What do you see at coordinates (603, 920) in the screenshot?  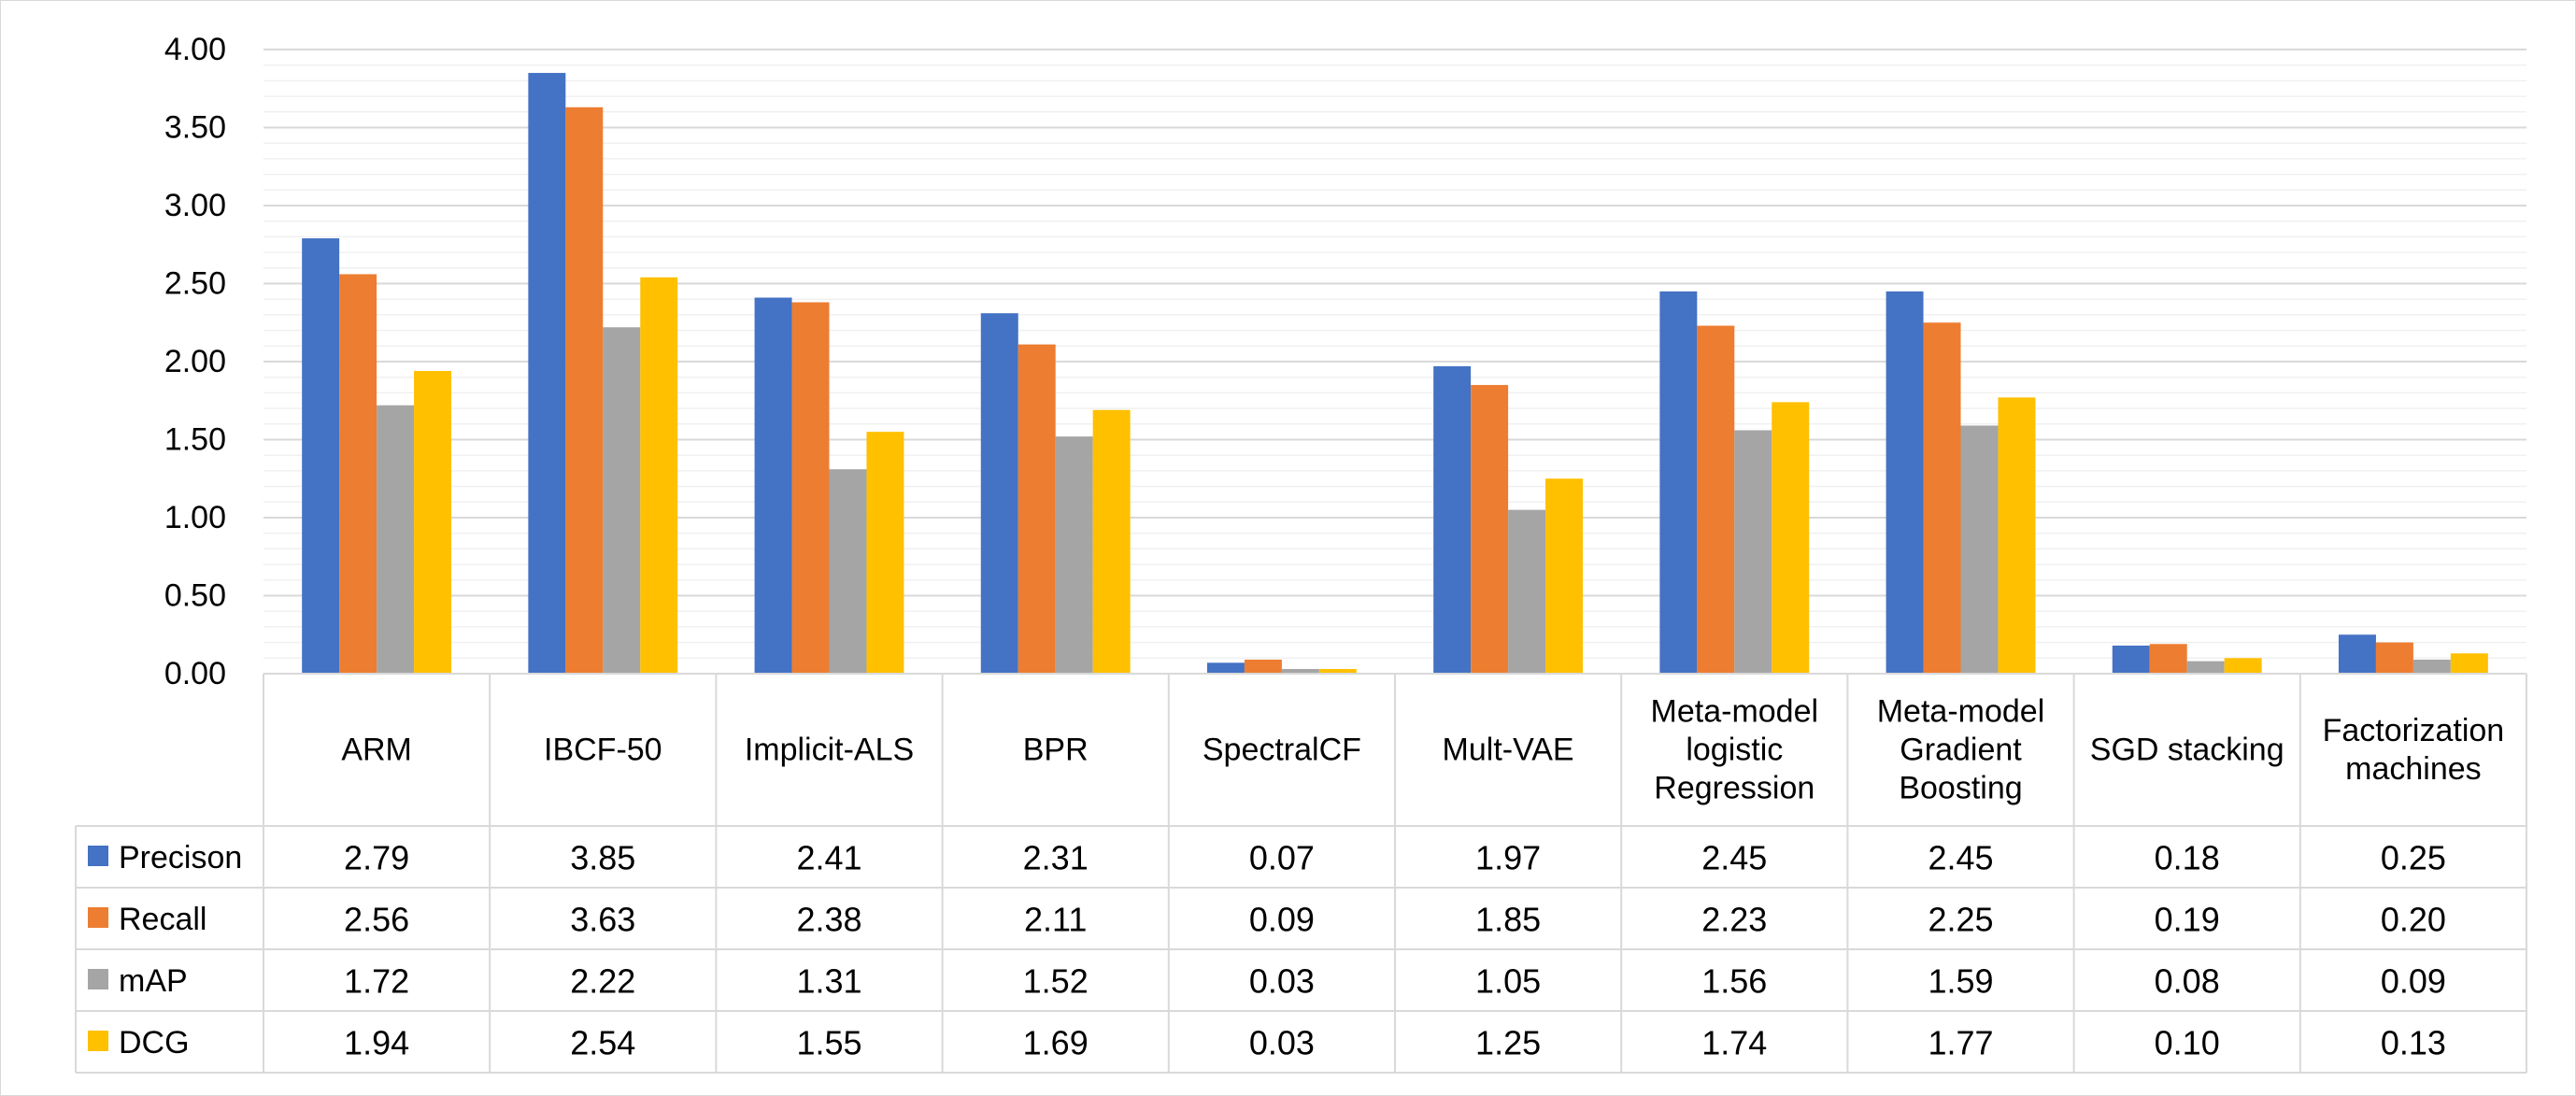 I see `data-table-cell: 3.63` at bounding box center [603, 920].